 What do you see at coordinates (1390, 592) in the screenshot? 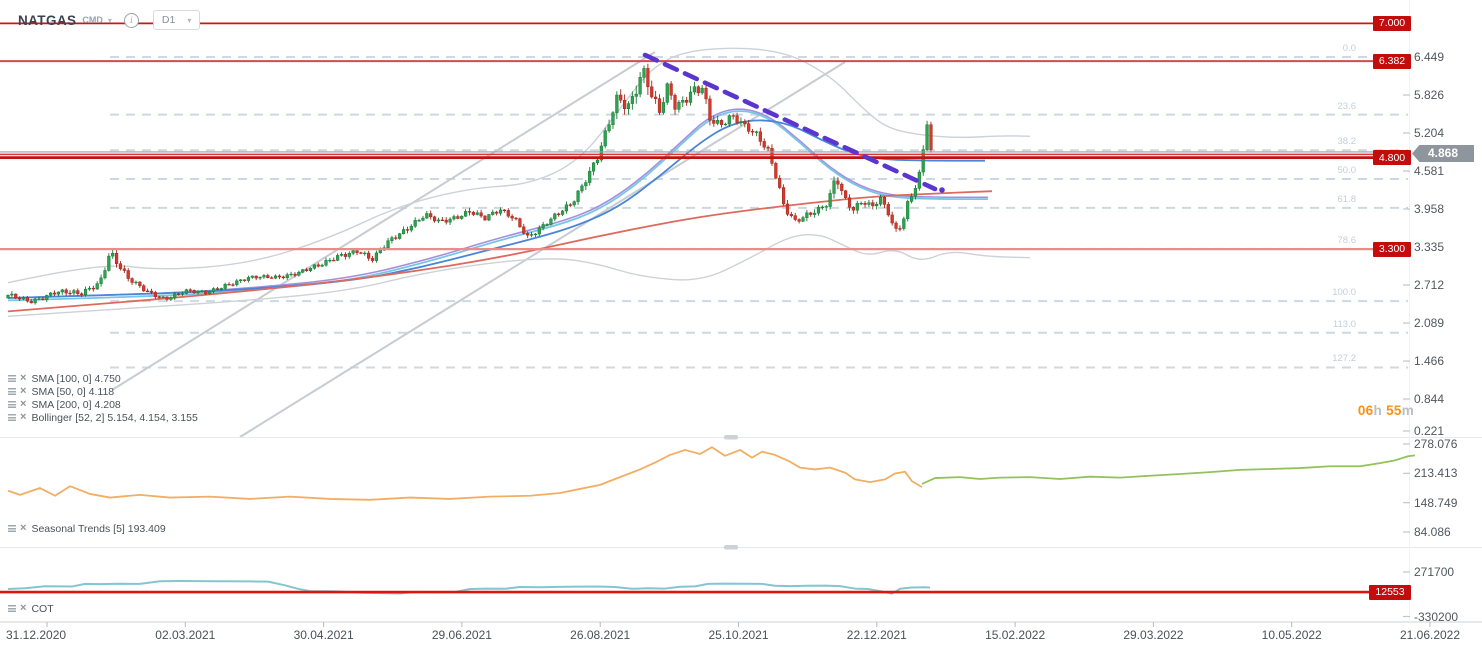
I see `cot-level-badge: 12553` at bounding box center [1390, 592].